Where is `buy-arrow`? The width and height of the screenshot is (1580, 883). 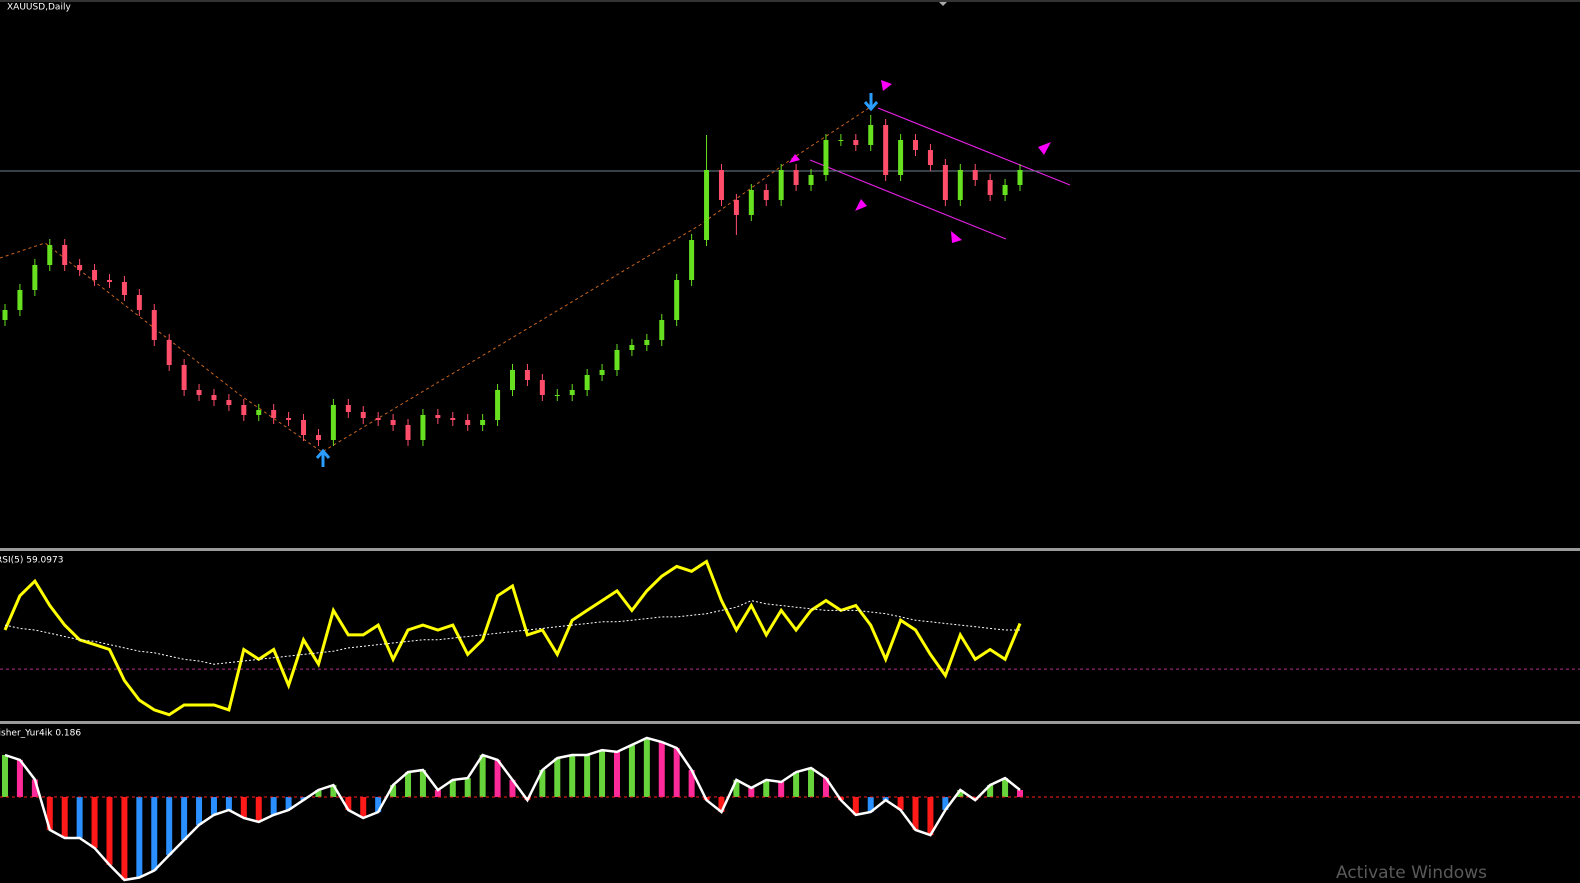 buy-arrow is located at coordinates (323, 457).